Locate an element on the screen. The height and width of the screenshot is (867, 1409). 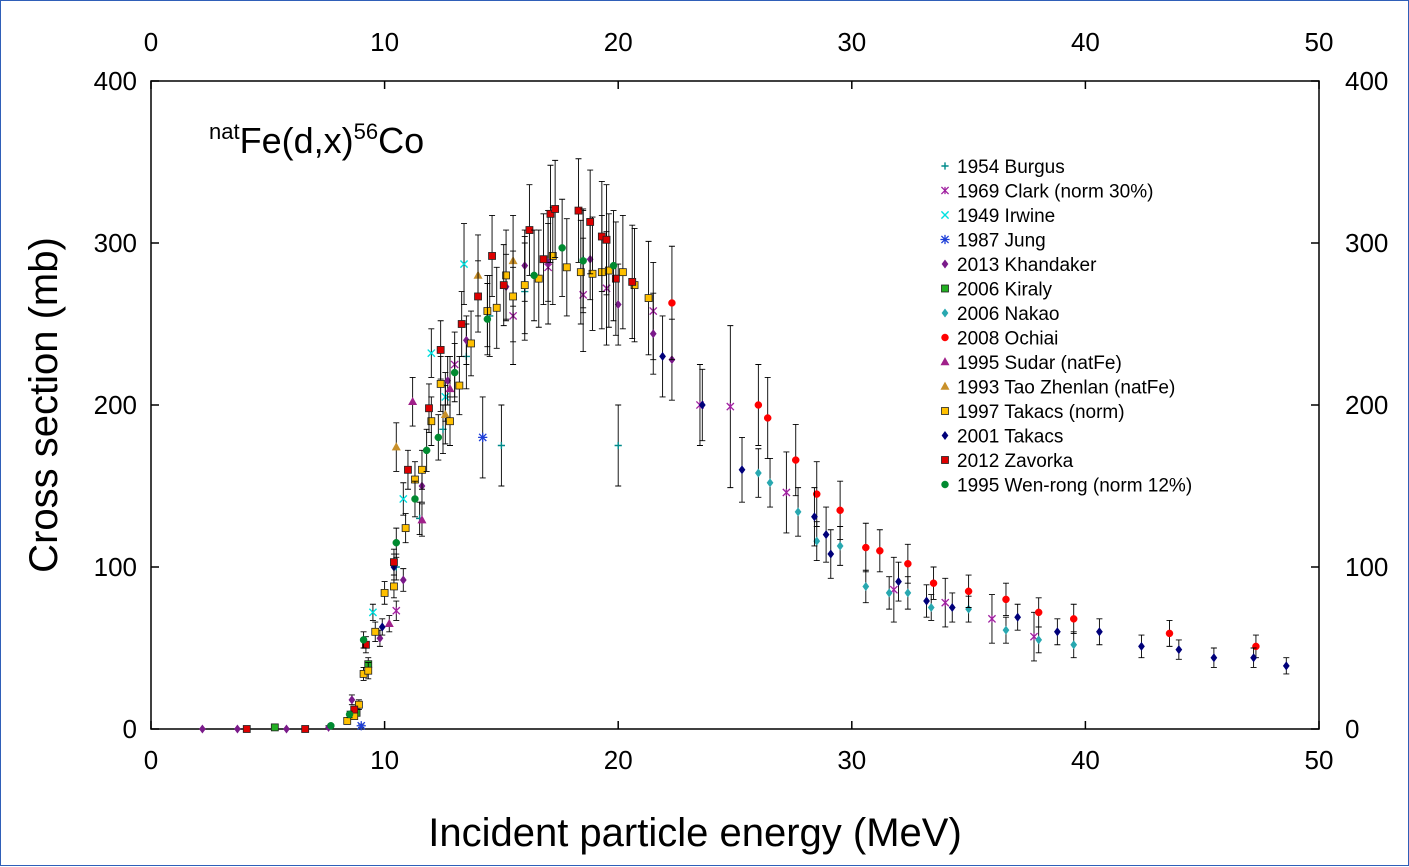
x-tick-label-top: 20 is located at coordinates (618, 42).